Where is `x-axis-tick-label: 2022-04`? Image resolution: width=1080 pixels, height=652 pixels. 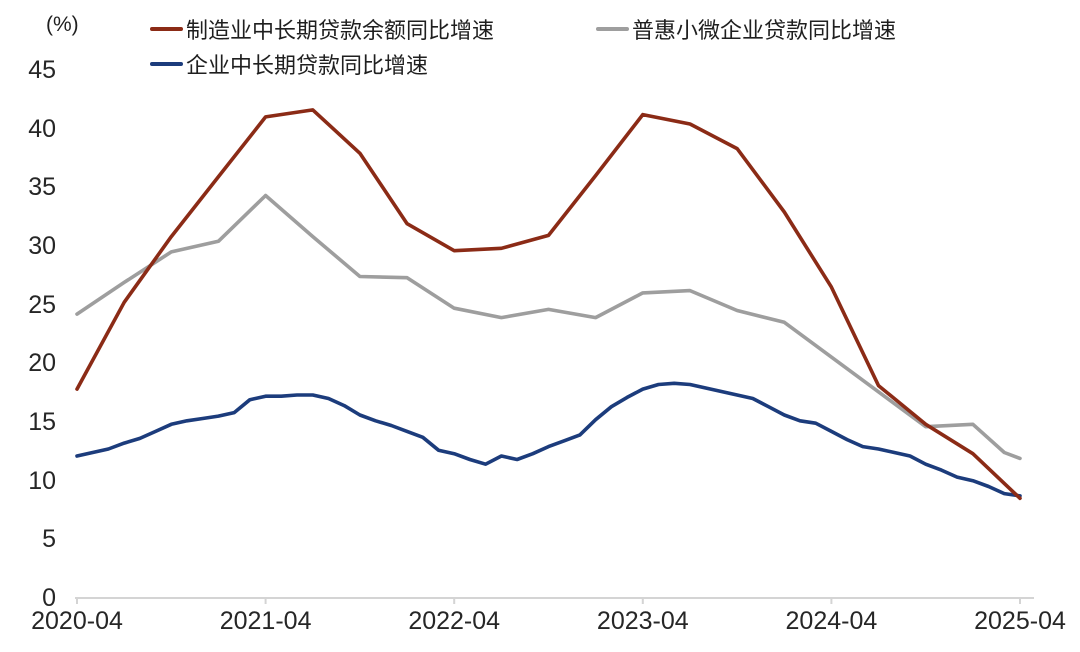 x-axis-tick-label: 2022-04 is located at coordinates (454, 621).